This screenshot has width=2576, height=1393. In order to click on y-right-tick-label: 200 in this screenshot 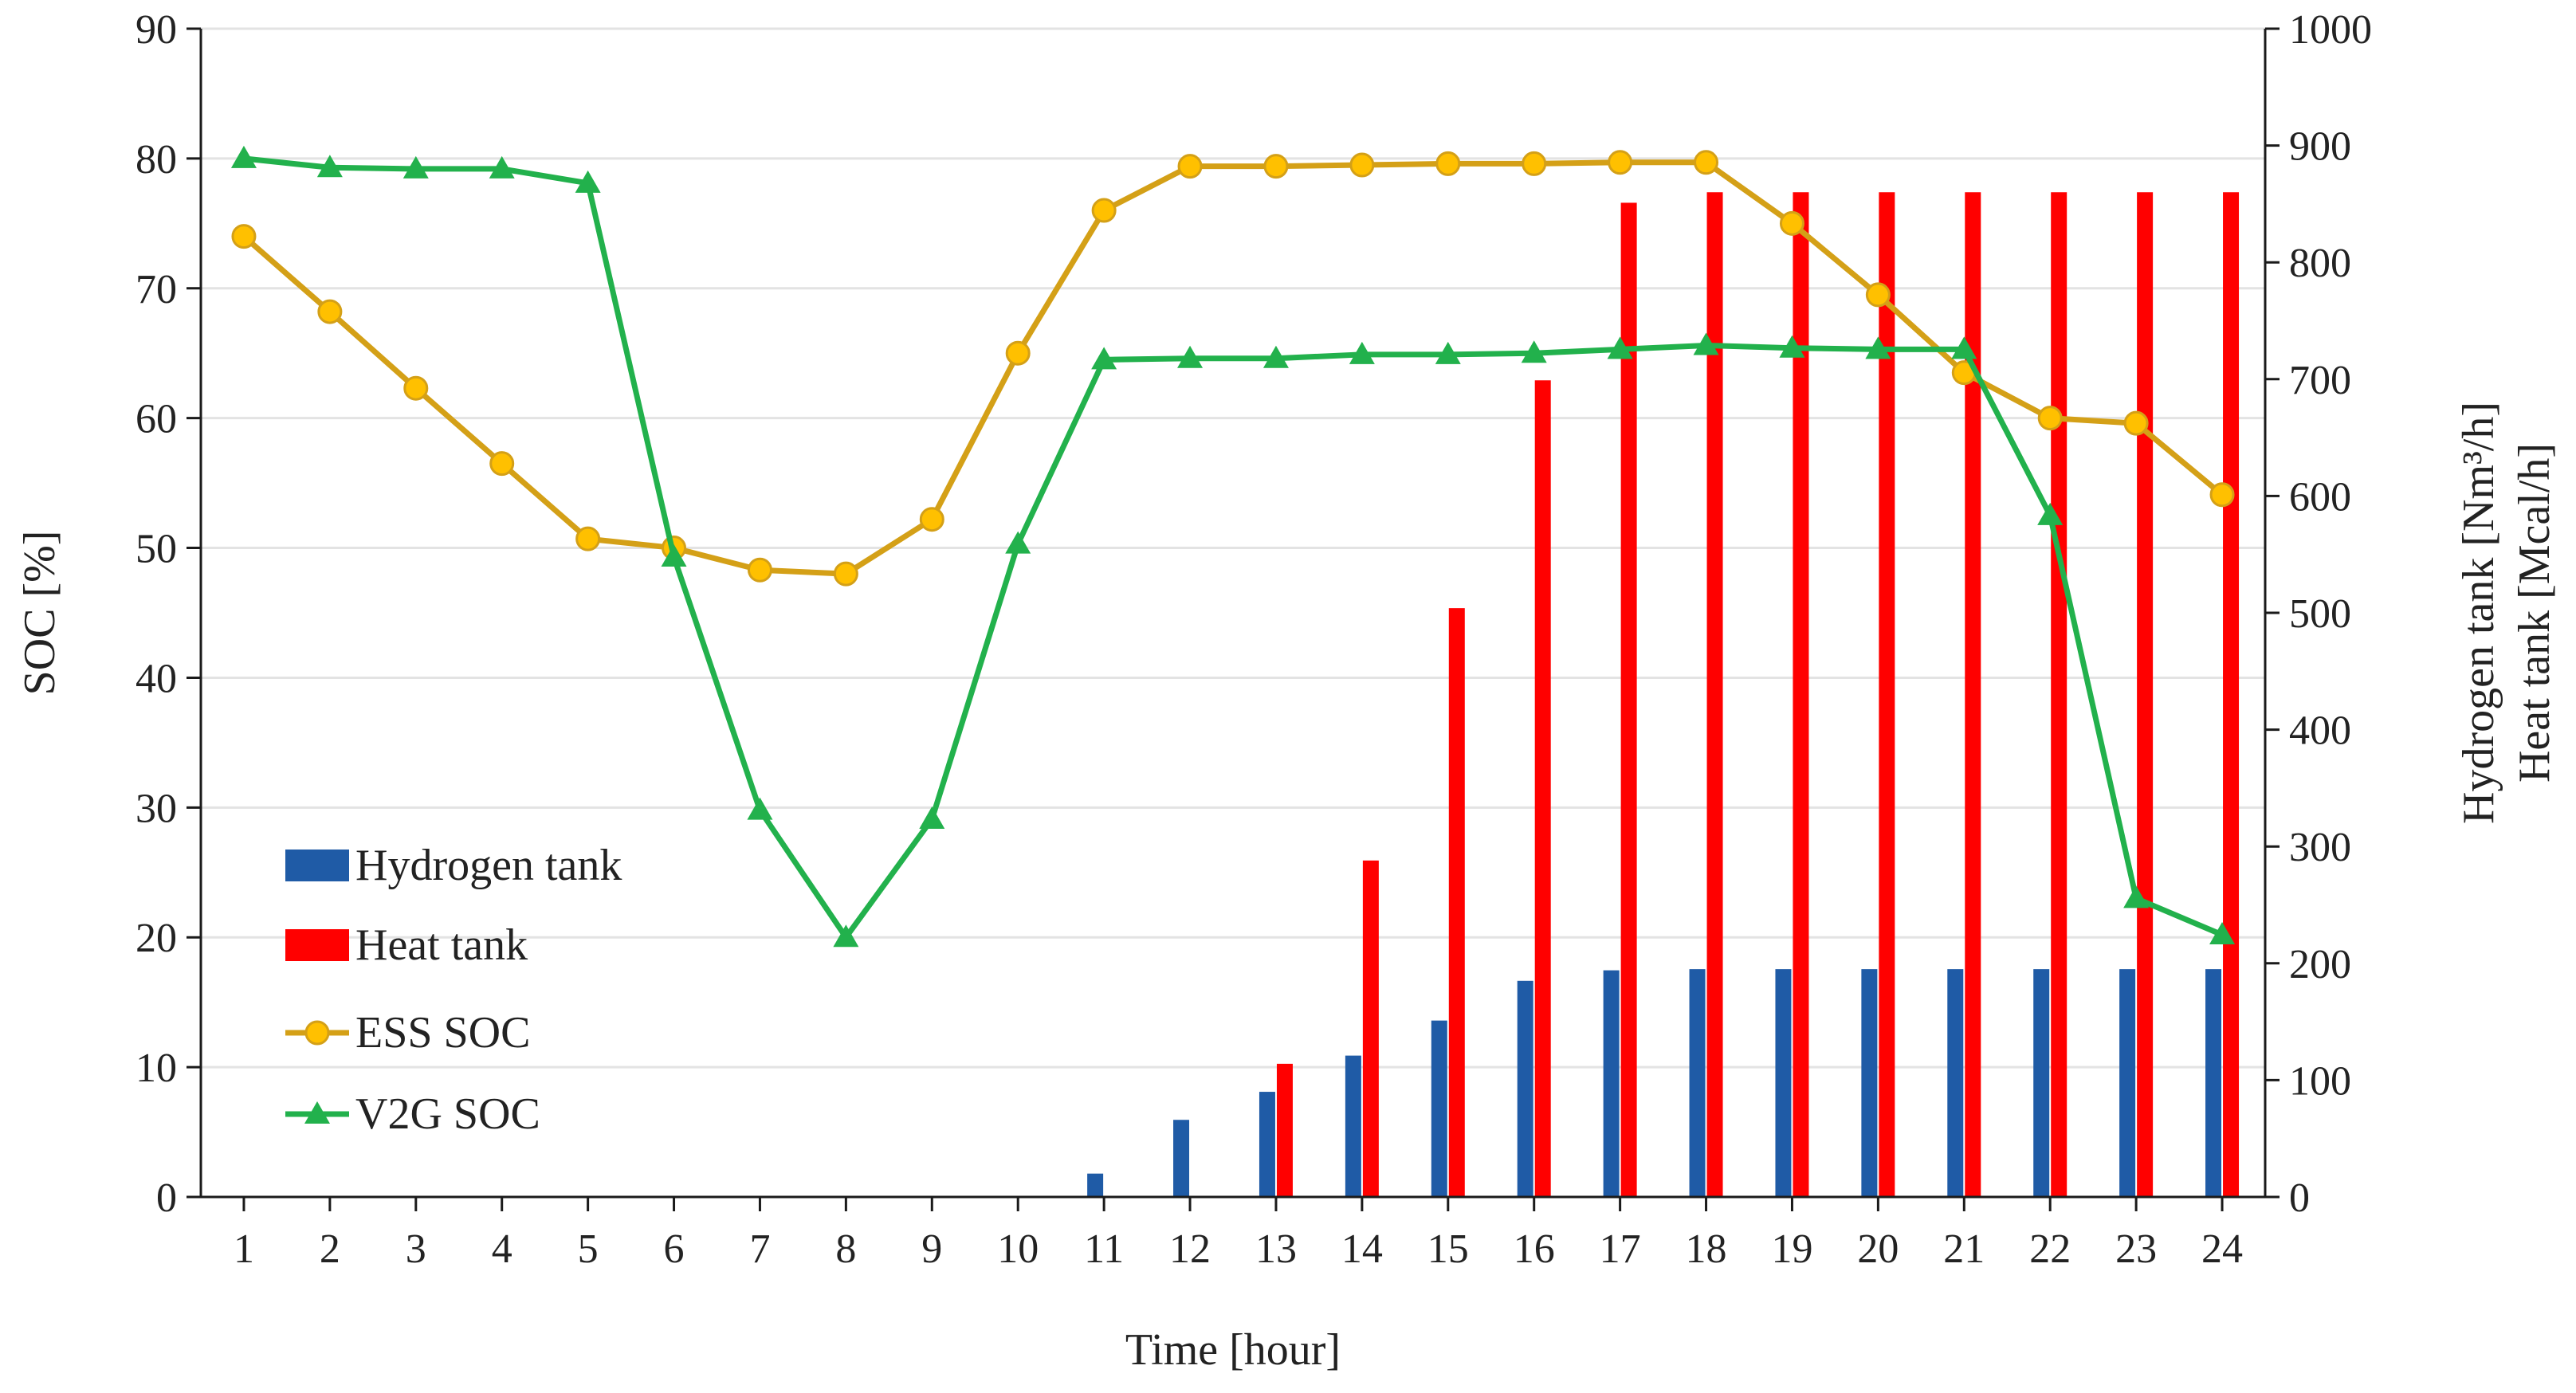, I will do `click(2320, 964)`.